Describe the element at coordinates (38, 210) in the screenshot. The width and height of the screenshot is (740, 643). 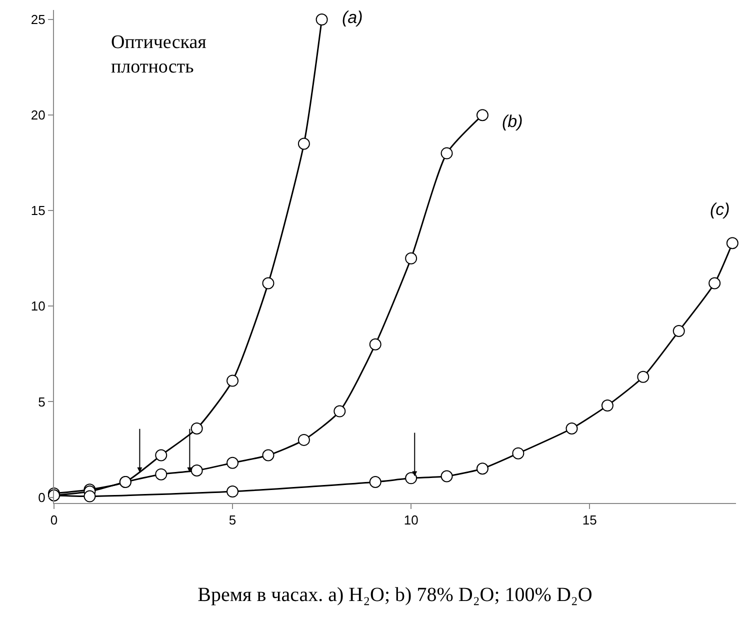
I see `y-tick-label: 15` at that location.